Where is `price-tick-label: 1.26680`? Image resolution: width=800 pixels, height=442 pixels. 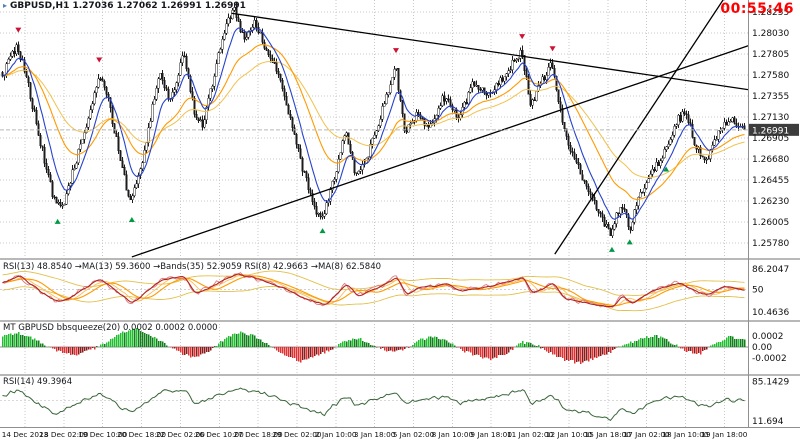
price-tick-label: 1.26680 is located at coordinates (770, 160).